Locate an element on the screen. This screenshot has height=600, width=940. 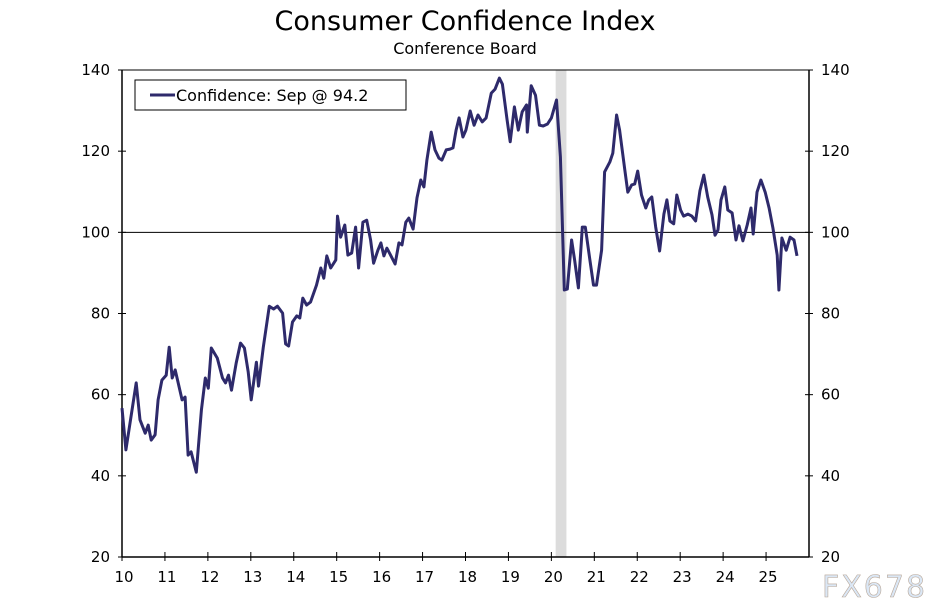
chart-title: Consumer Confidence Index is located at coordinates (465, 21).